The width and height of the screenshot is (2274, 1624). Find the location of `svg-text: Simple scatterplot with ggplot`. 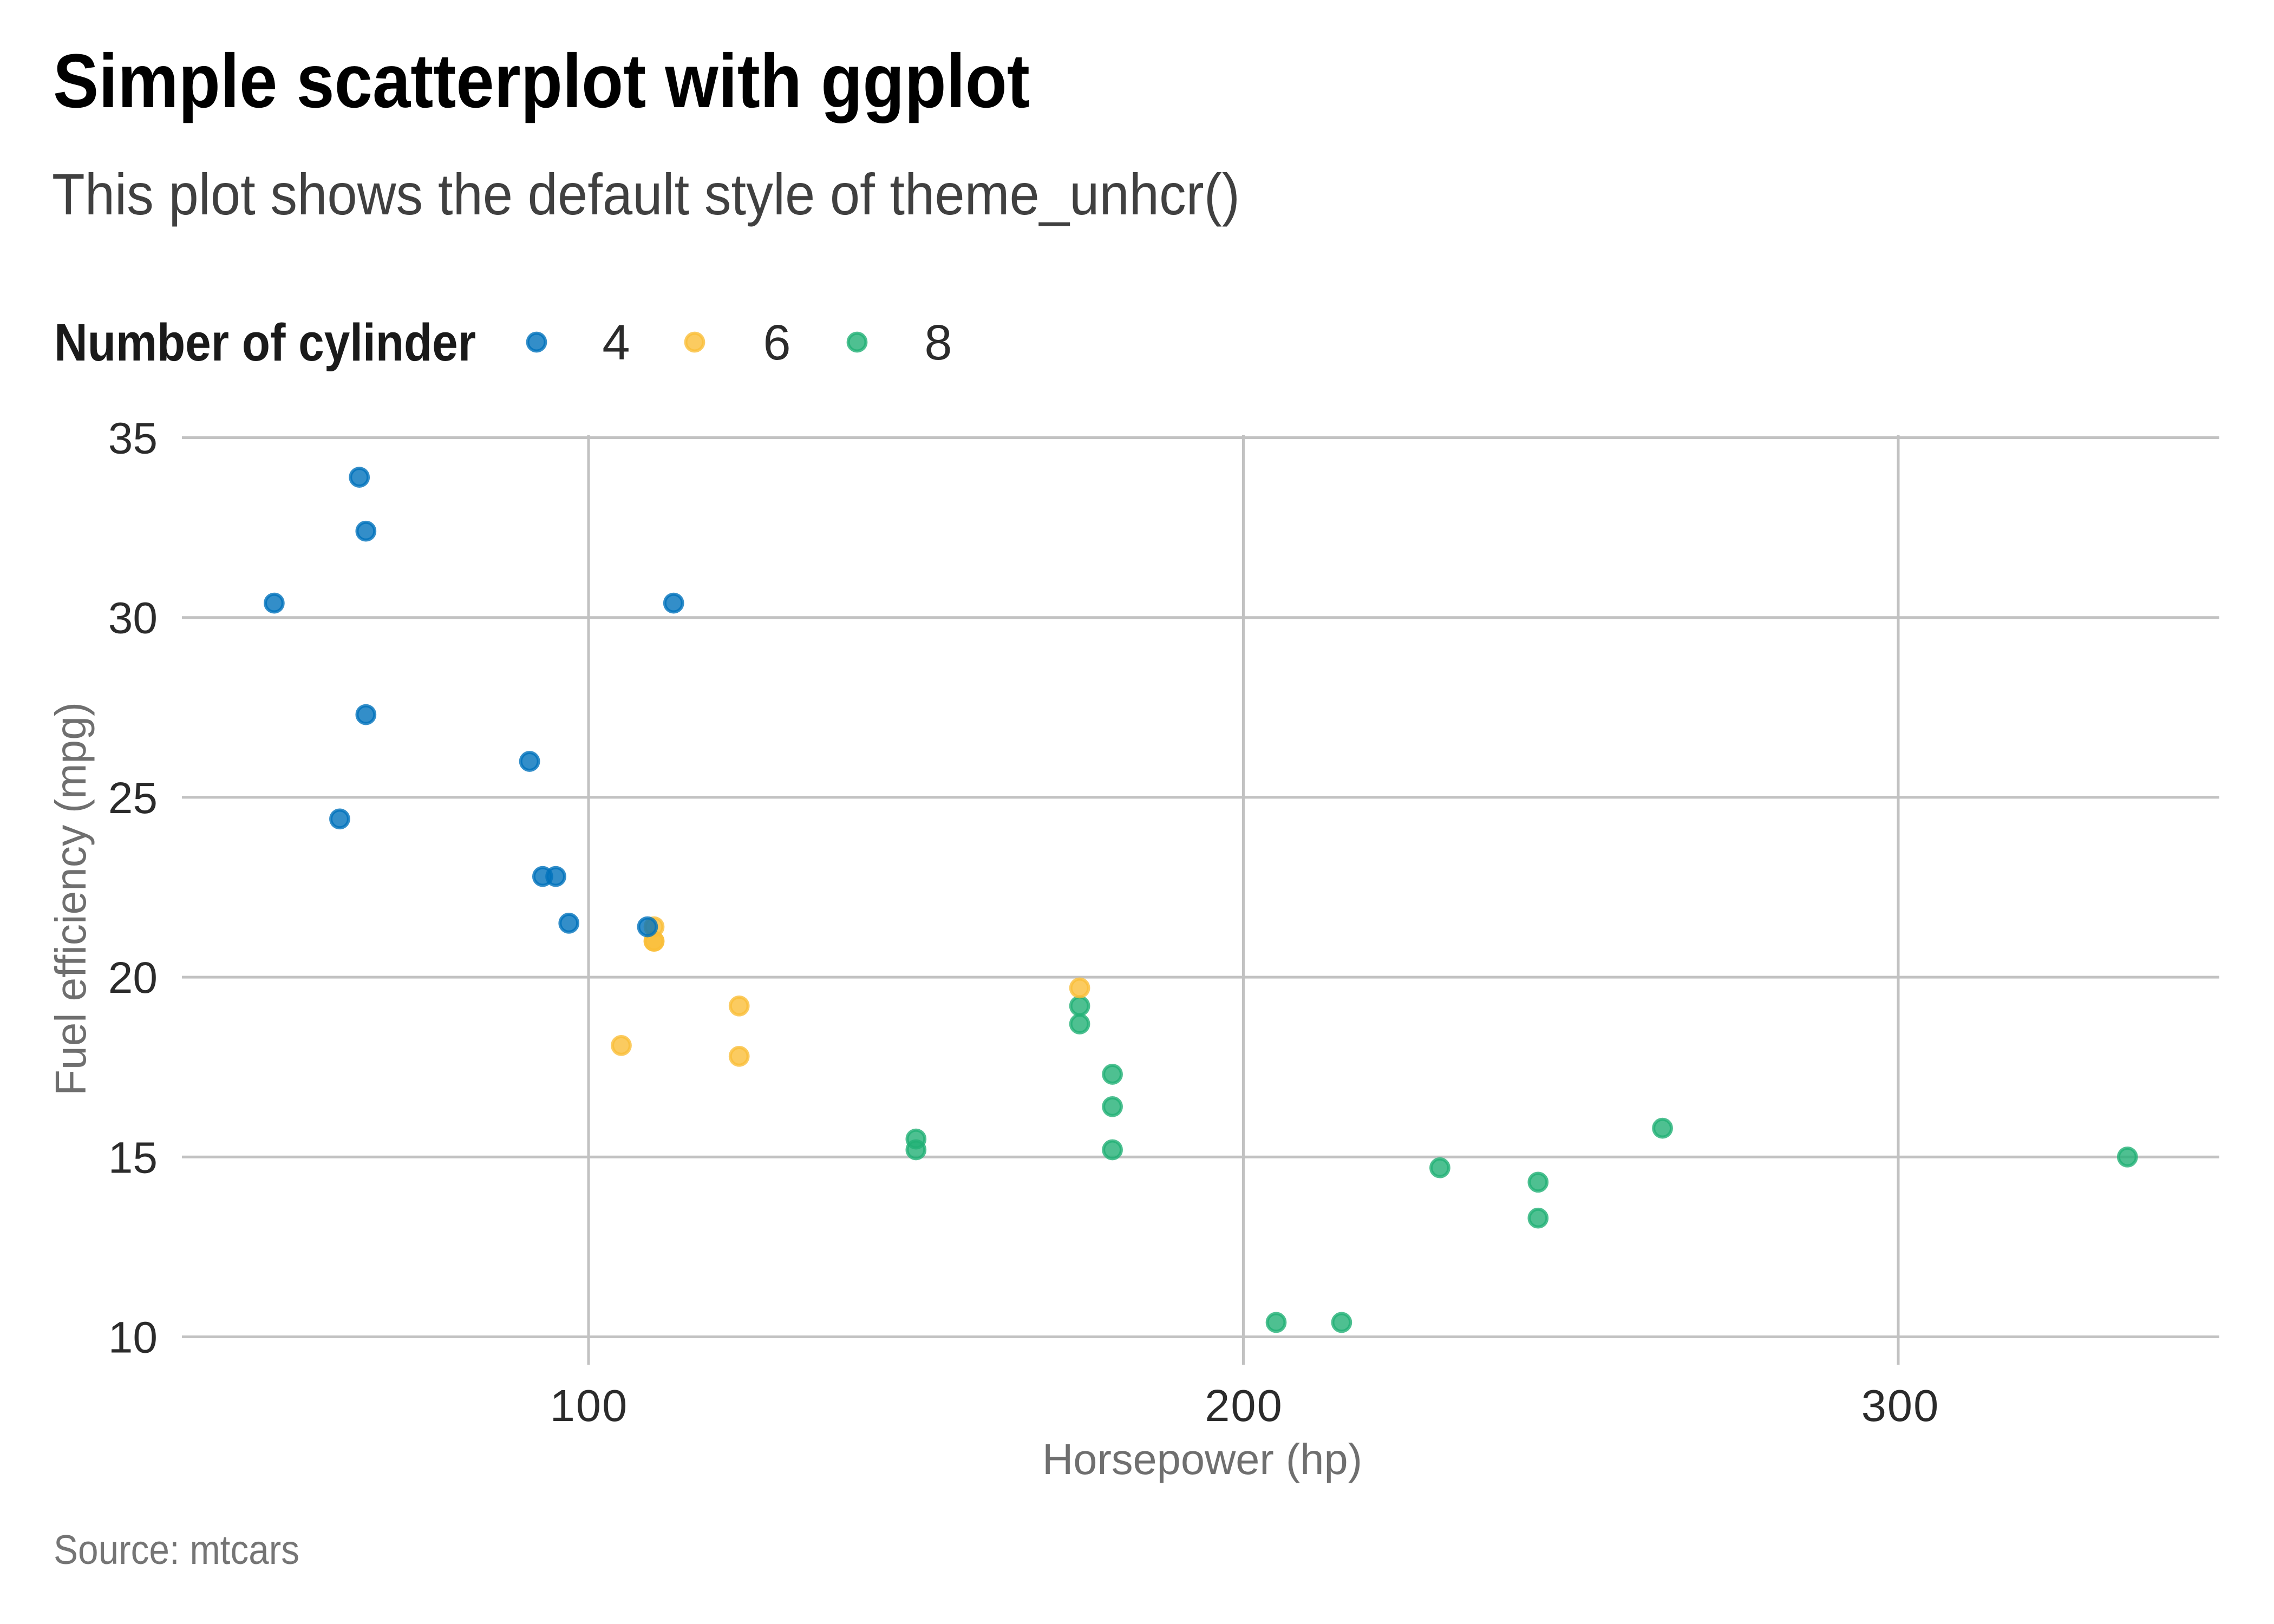

svg-text: Simple scatterplot with ggplot is located at coordinates (542, 81).